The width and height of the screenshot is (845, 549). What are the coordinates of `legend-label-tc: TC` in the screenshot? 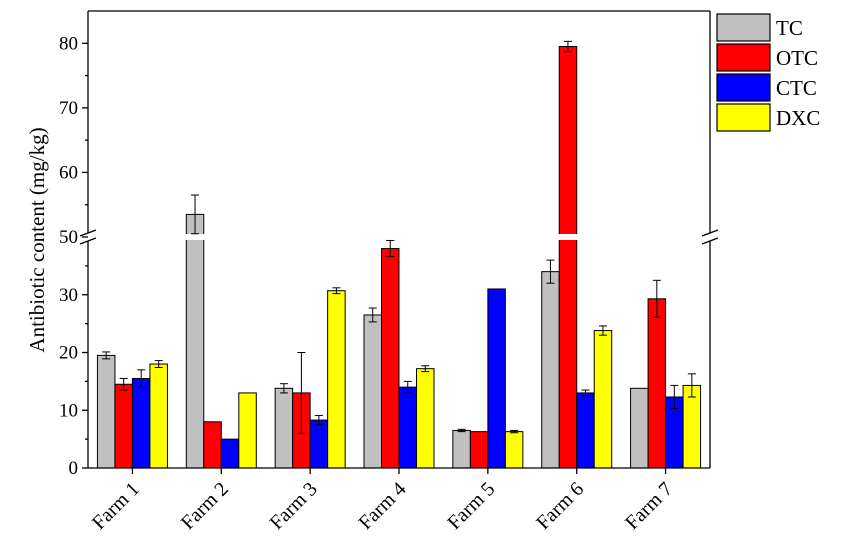 It's located at (789, 28).